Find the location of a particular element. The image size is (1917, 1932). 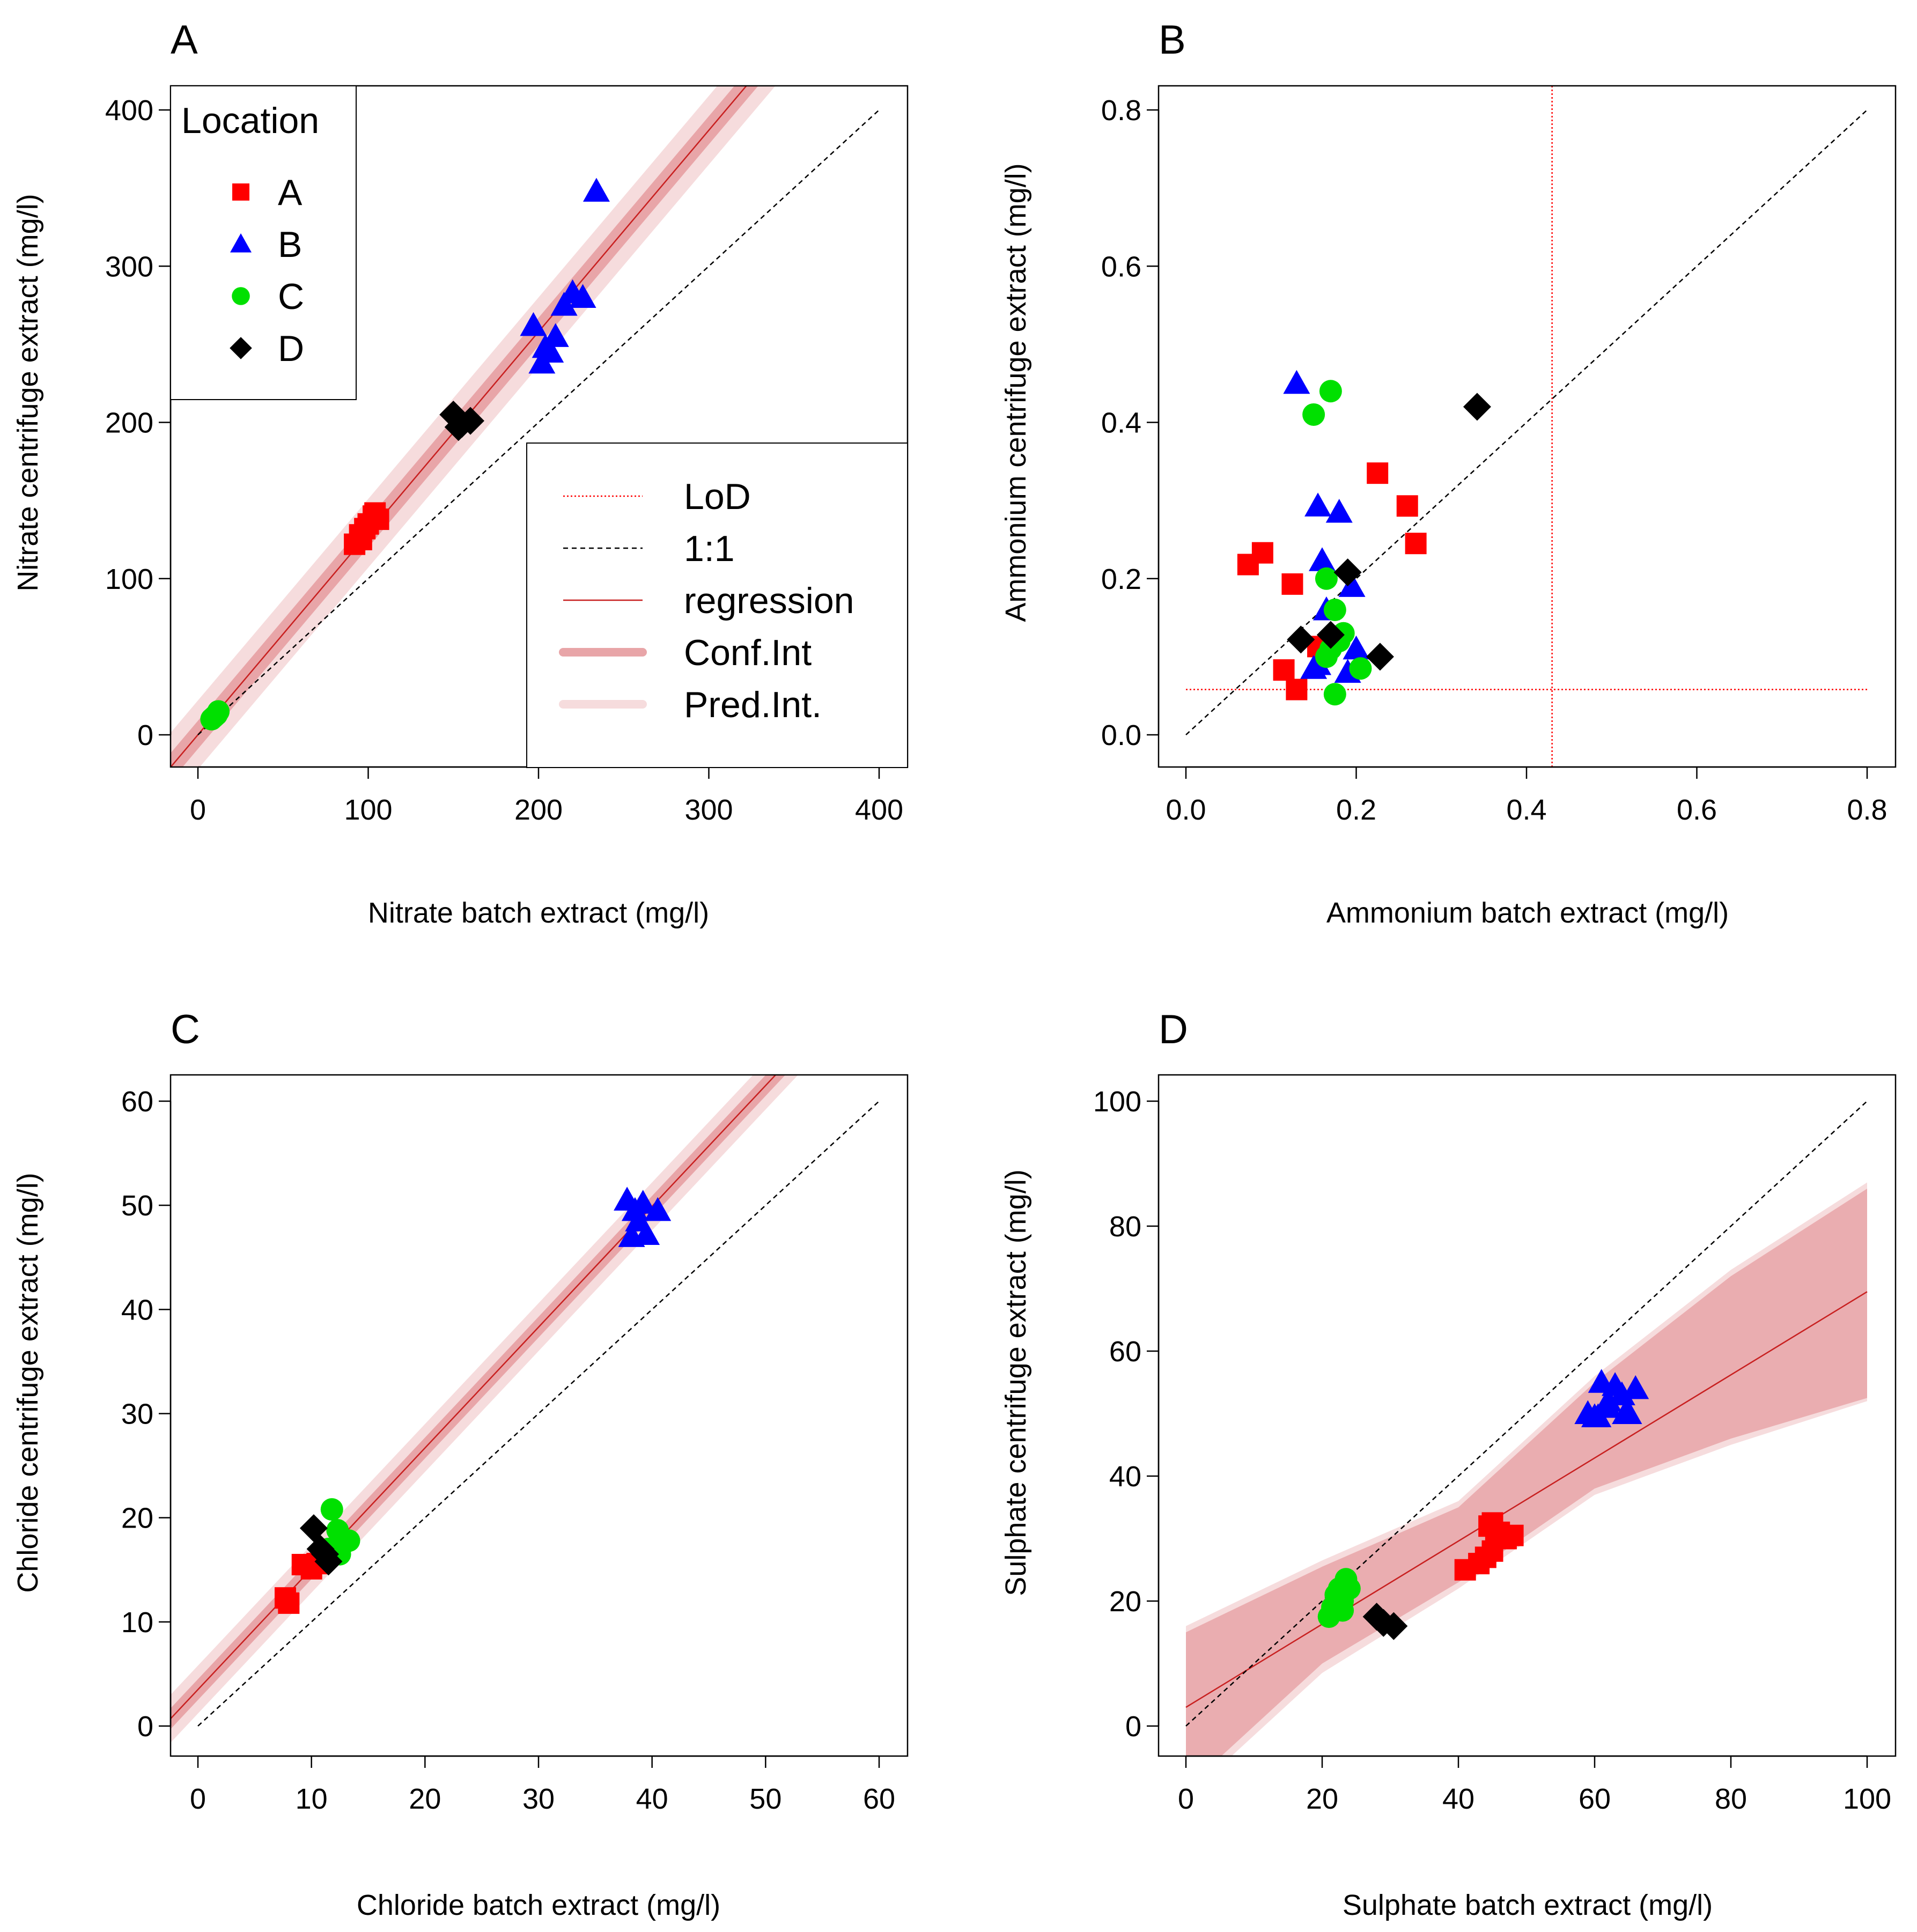

y-tick-label: 400 is located at coordinates (129, 110).